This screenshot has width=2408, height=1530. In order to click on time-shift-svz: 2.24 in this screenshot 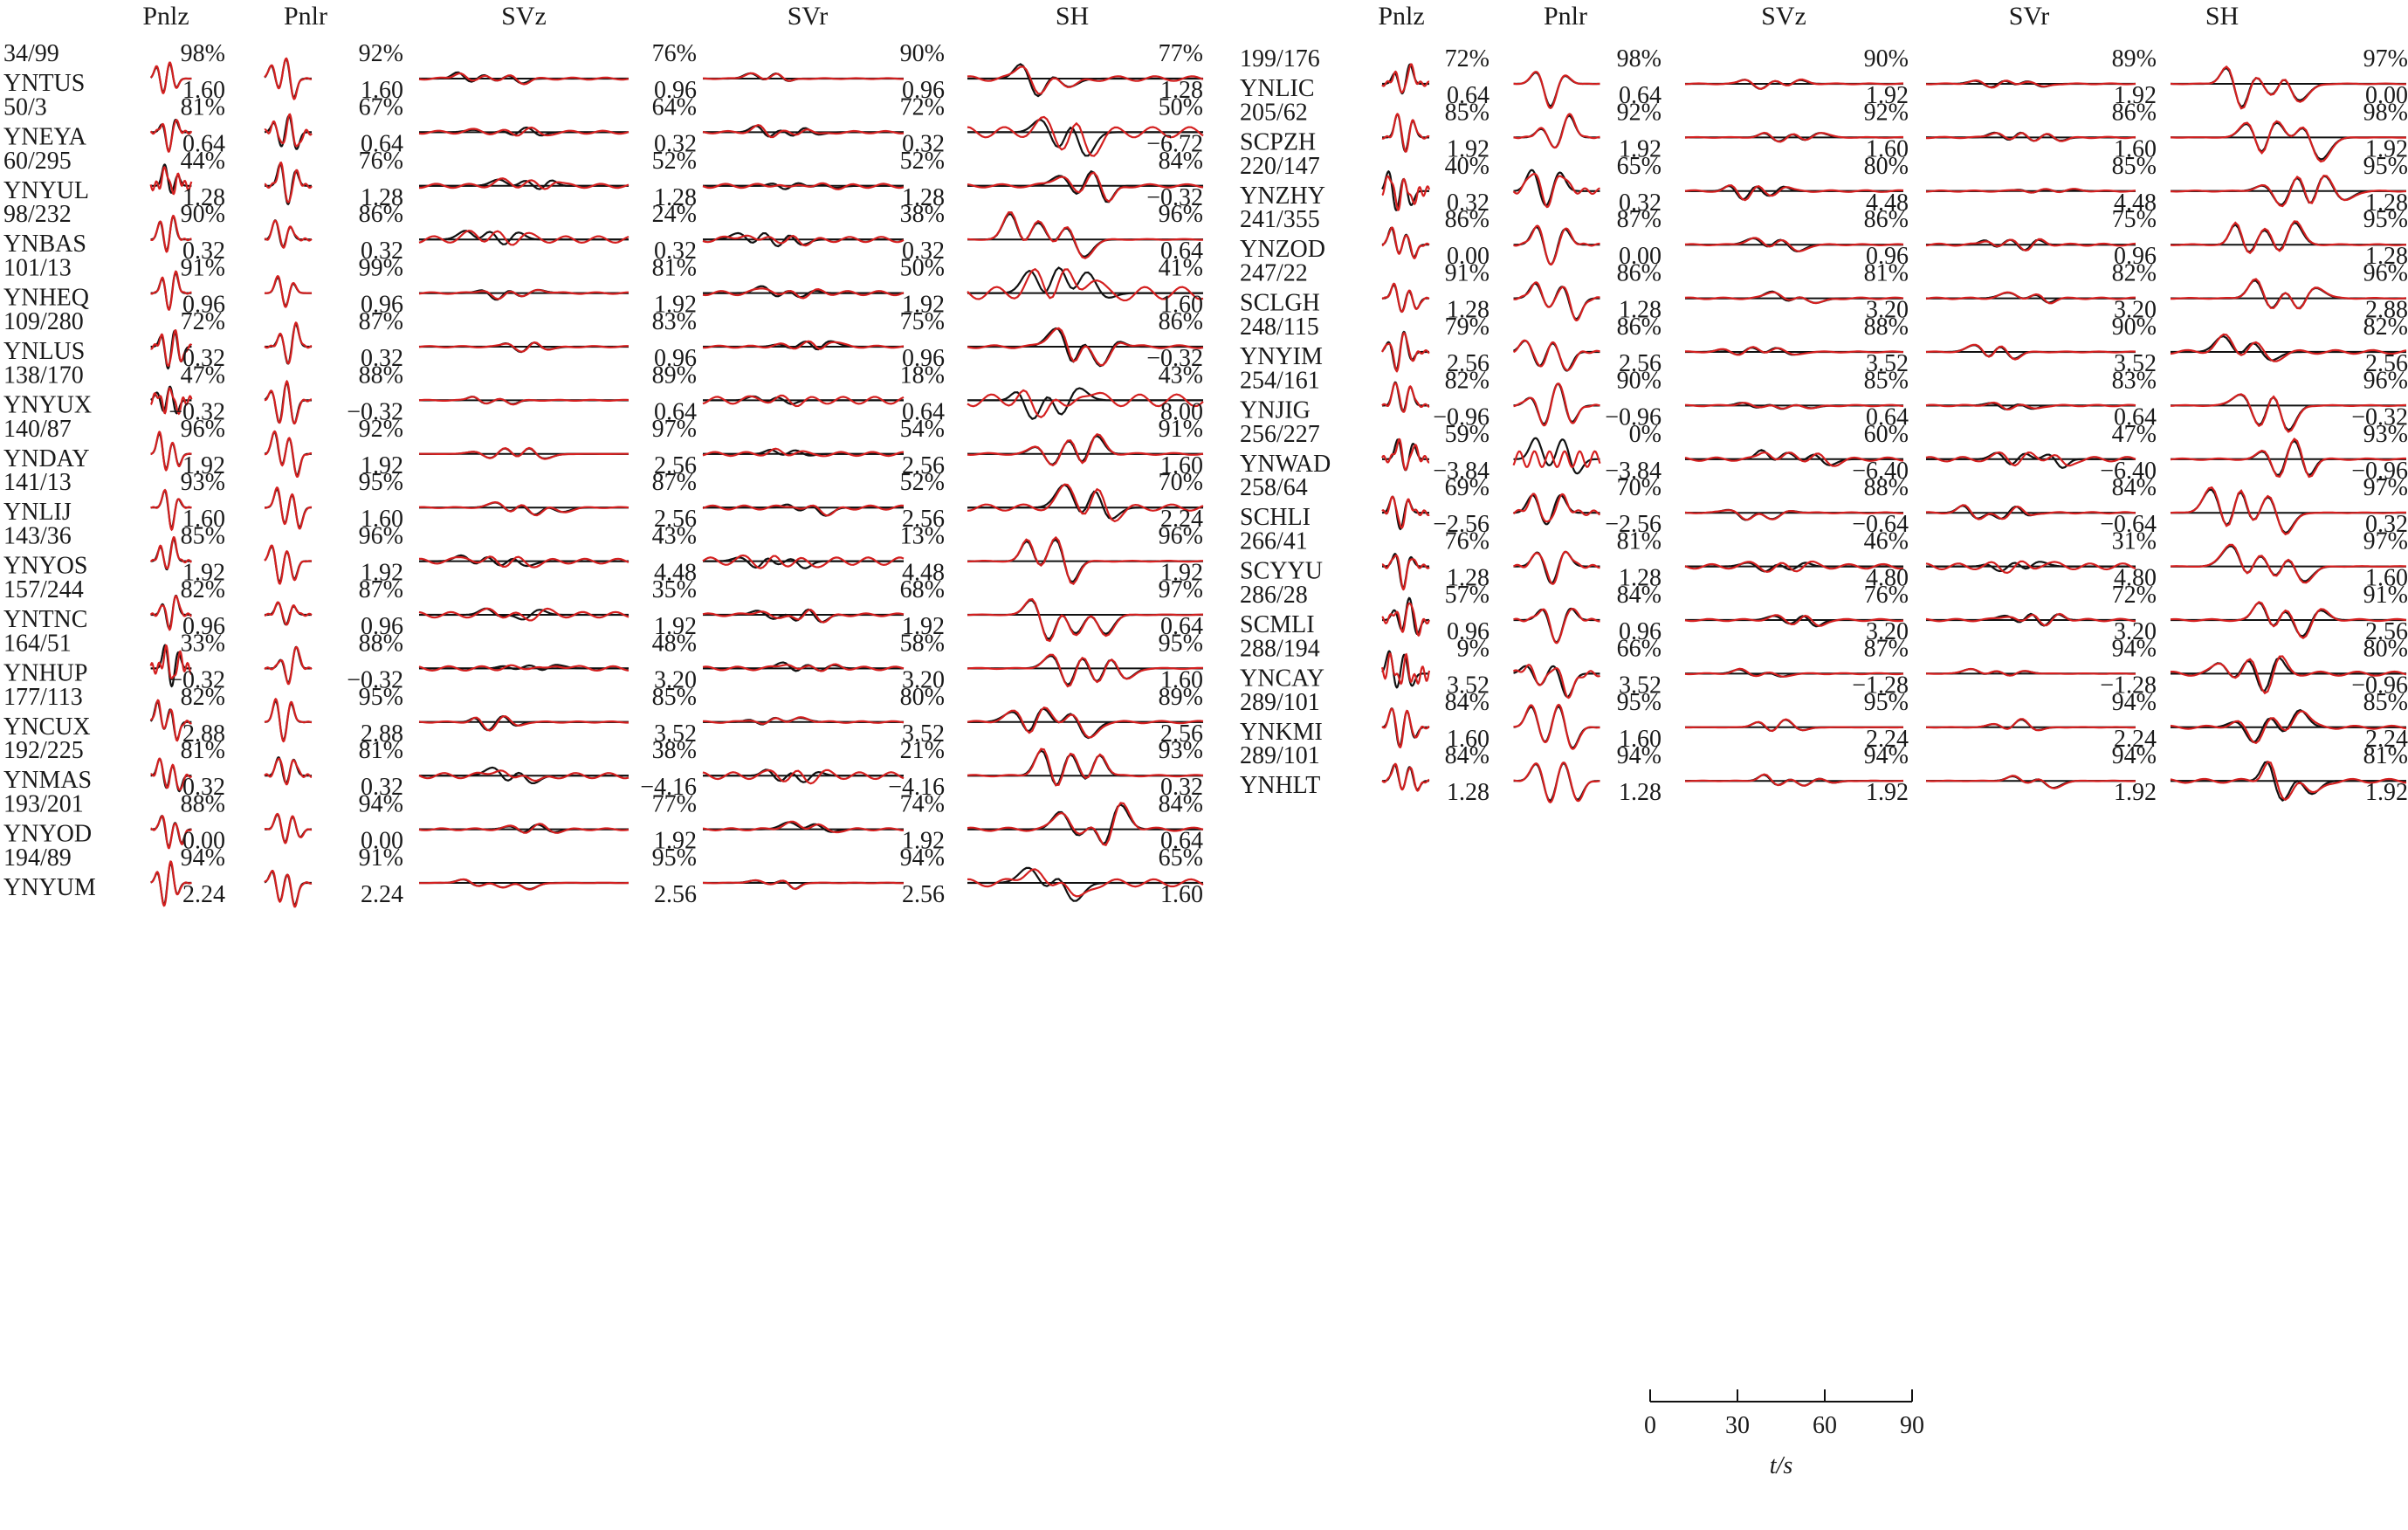, I will do `click(1887, 739)`.